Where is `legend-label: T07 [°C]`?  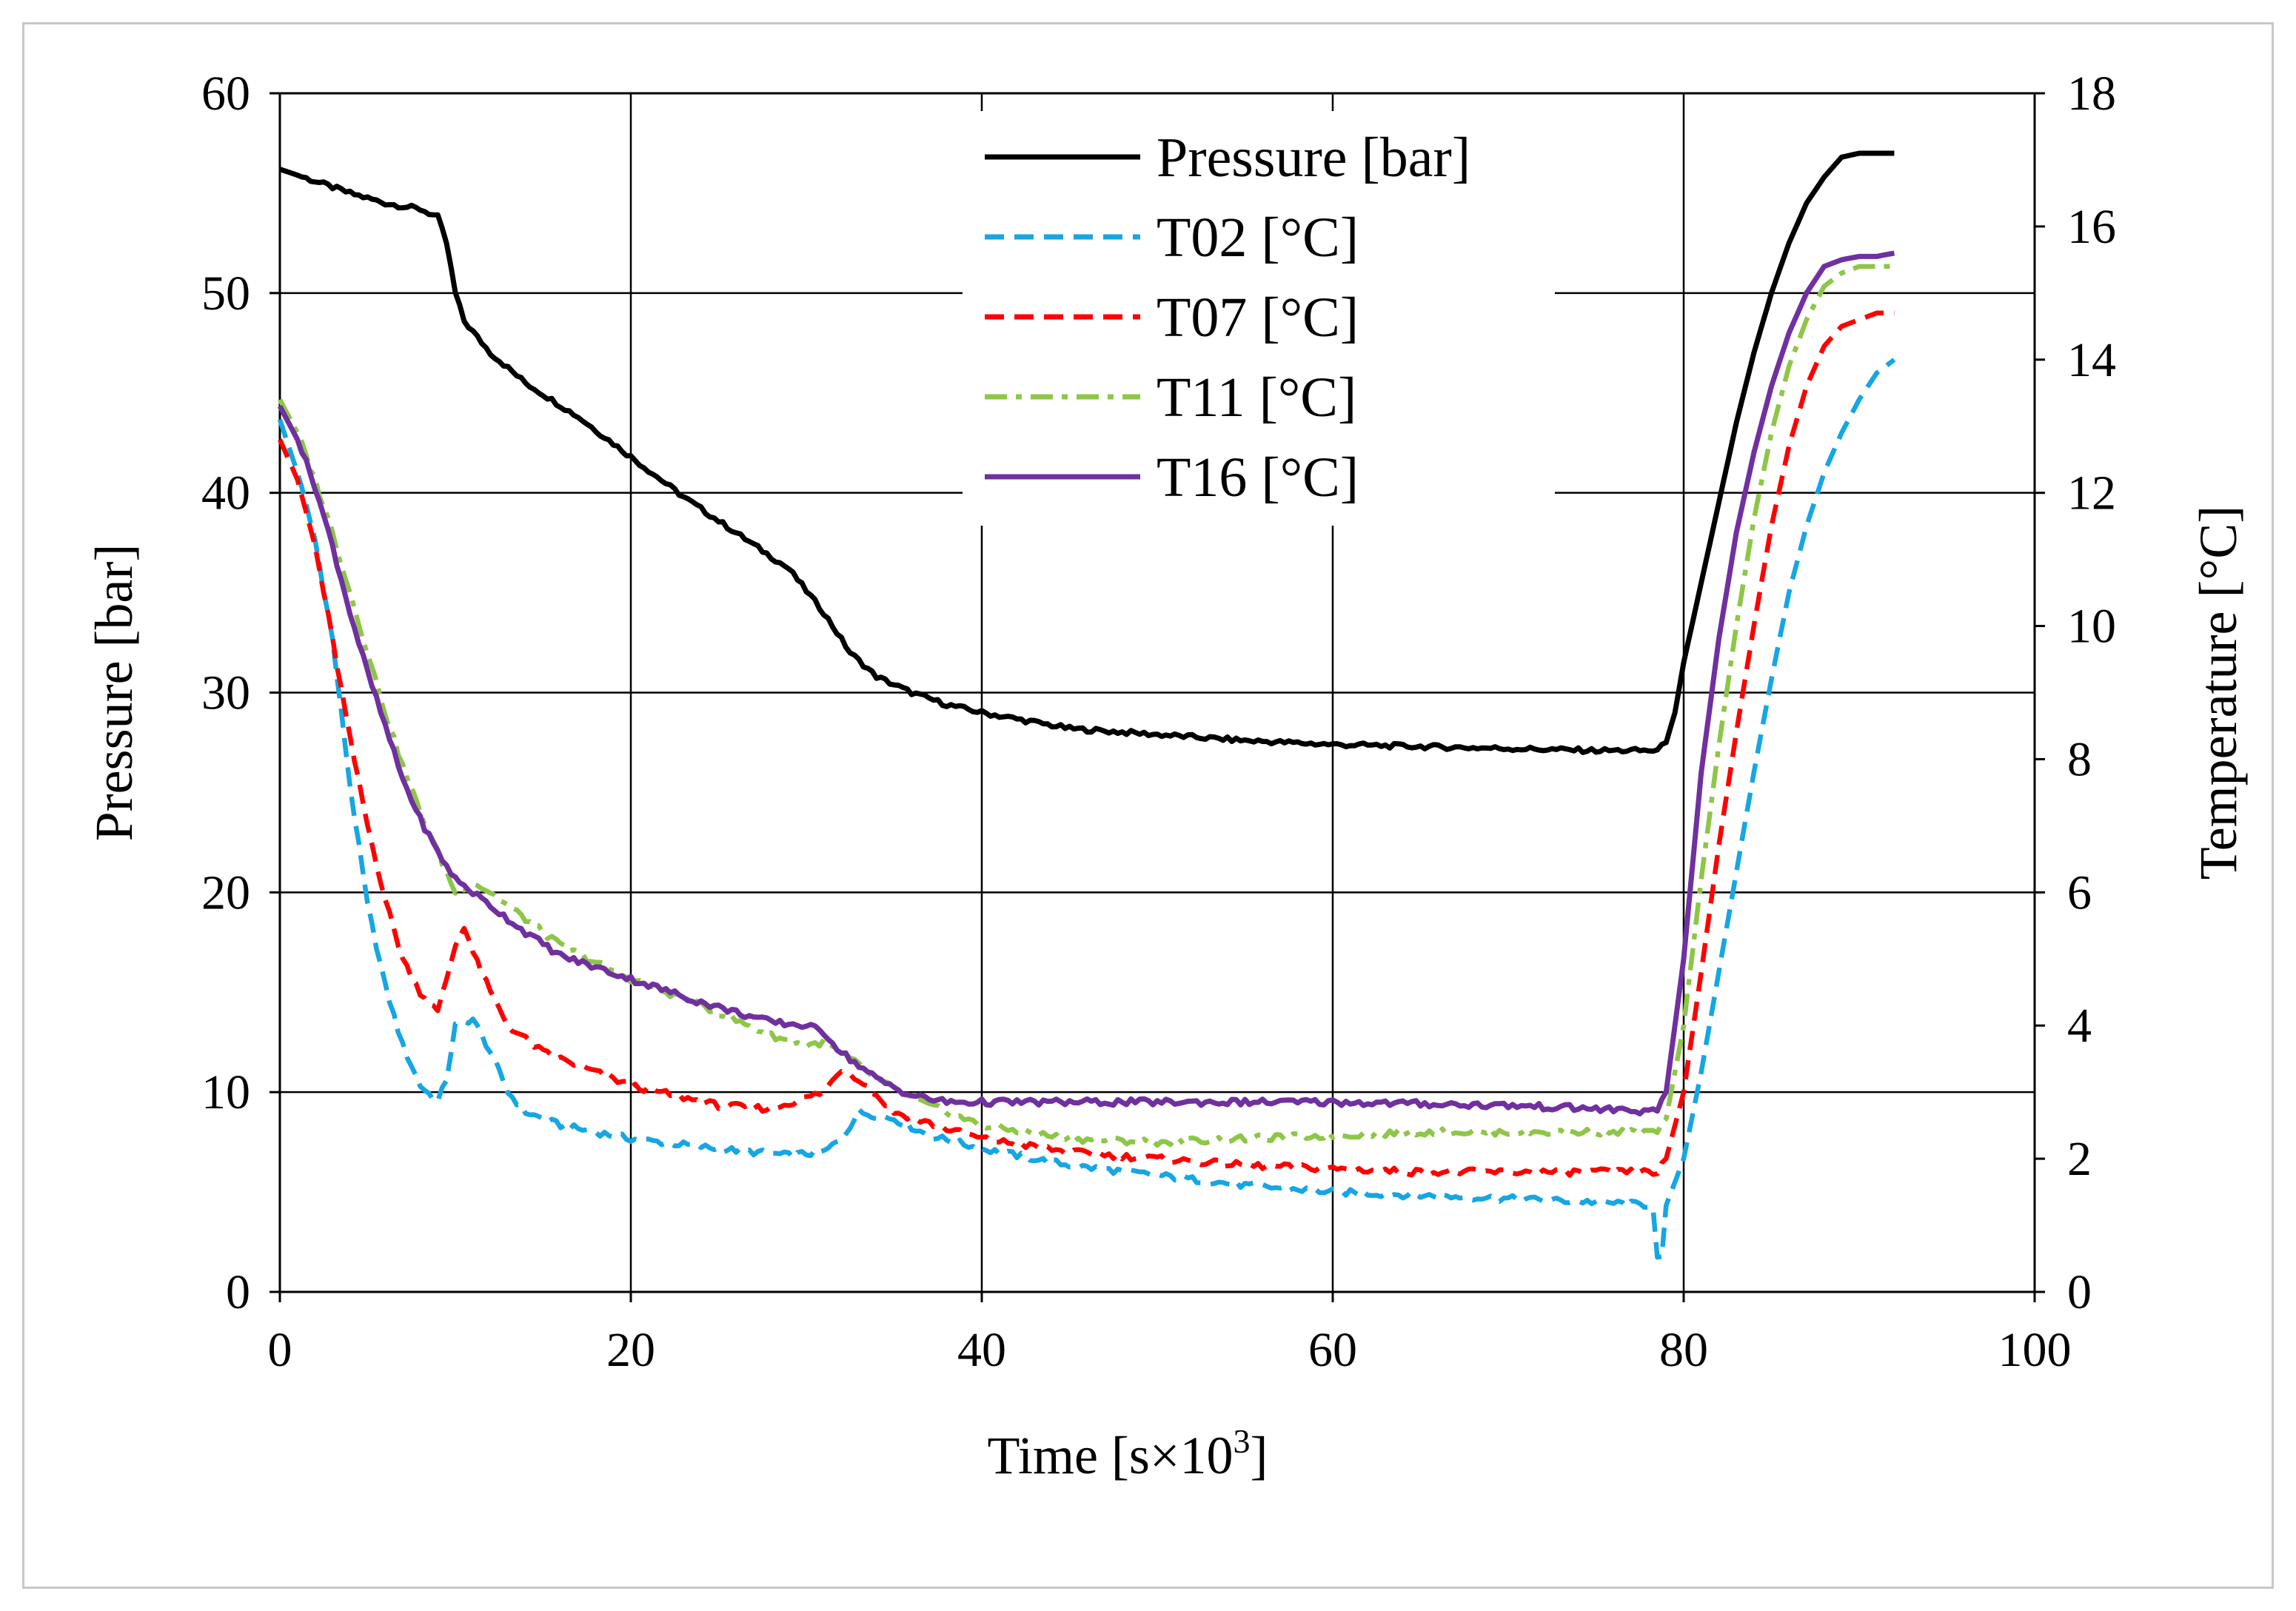
legend-label: T07 [°C] is located at coordinates (1258, 318).